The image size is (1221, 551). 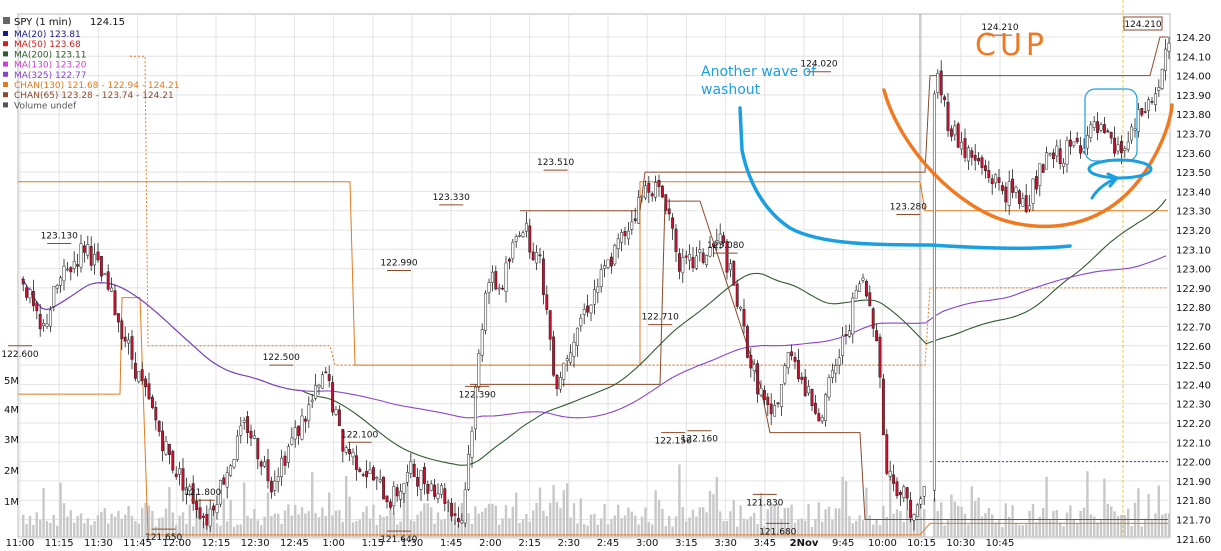 I want to click on price-label: 123.130, so click(x=59, y=237).